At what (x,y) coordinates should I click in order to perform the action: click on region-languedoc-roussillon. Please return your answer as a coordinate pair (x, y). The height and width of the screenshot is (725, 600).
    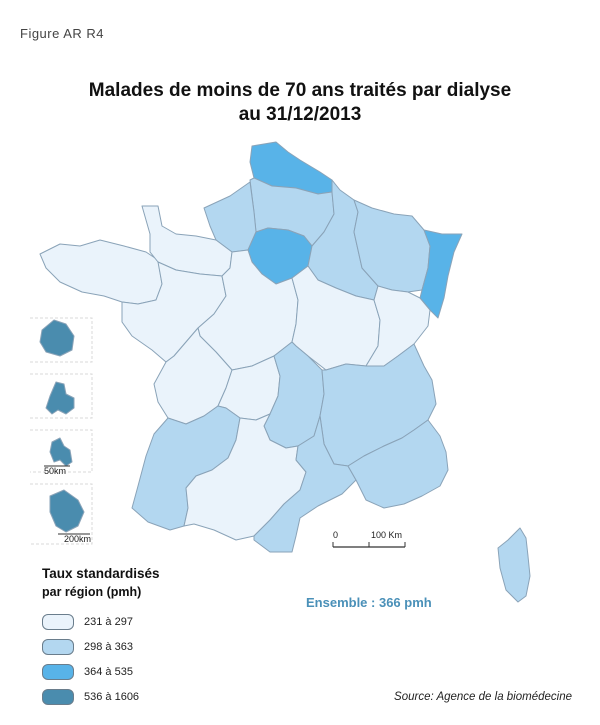
    Looking at the image, I should click on (305, 484).